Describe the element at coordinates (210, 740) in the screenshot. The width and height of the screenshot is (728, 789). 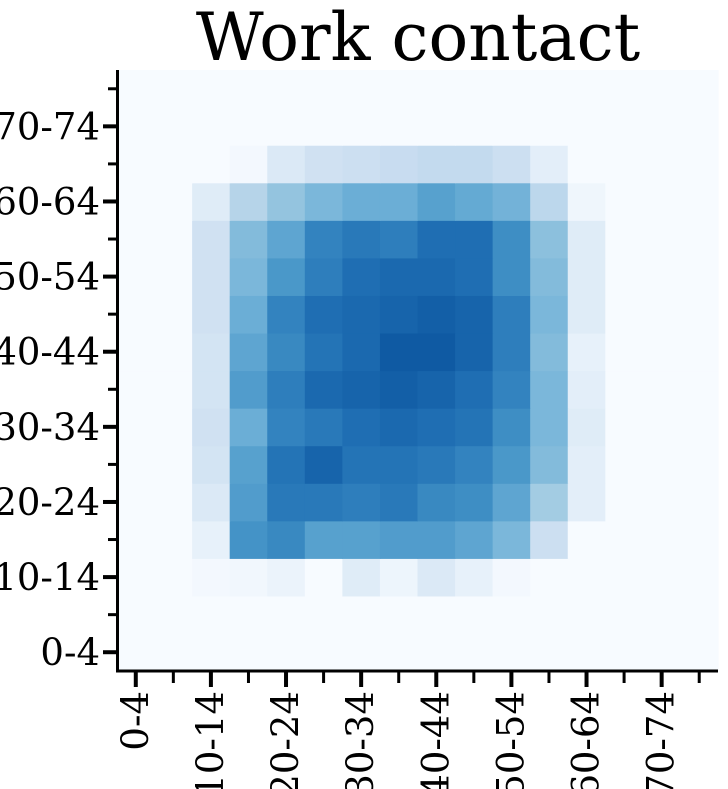
I see `x-tick-label: 10-14` at that location.